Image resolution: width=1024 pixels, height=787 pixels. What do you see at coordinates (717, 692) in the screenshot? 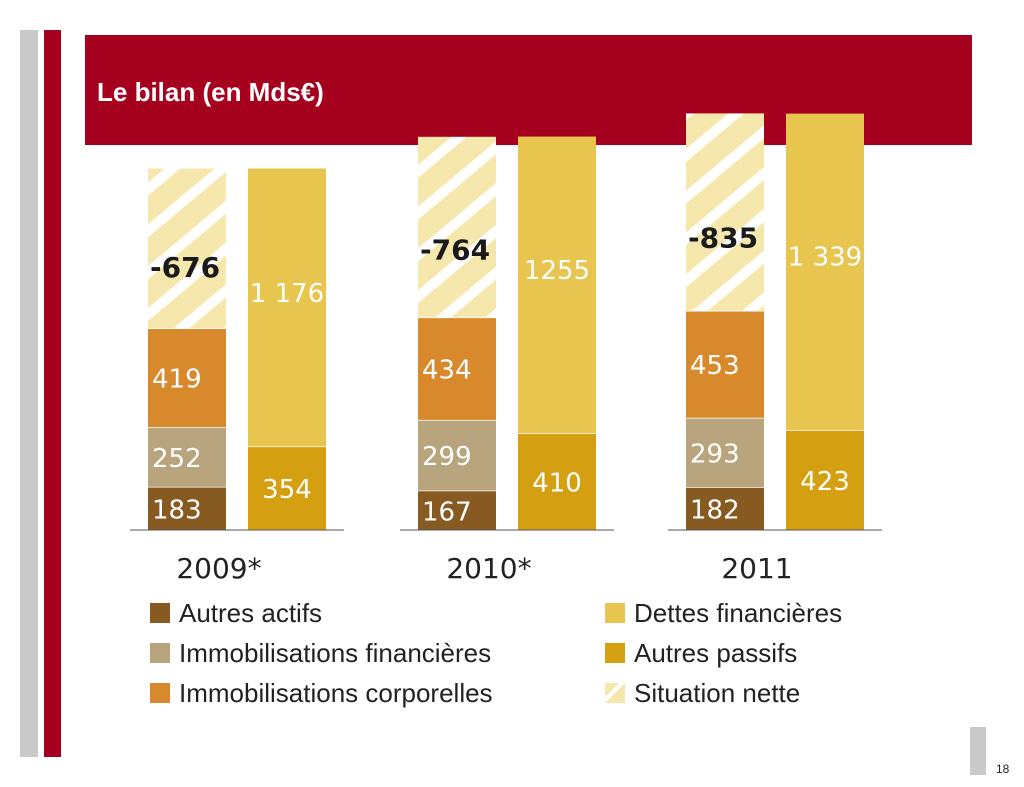
I see `legend-label: Situation nette` at bounding box center [717, 692].